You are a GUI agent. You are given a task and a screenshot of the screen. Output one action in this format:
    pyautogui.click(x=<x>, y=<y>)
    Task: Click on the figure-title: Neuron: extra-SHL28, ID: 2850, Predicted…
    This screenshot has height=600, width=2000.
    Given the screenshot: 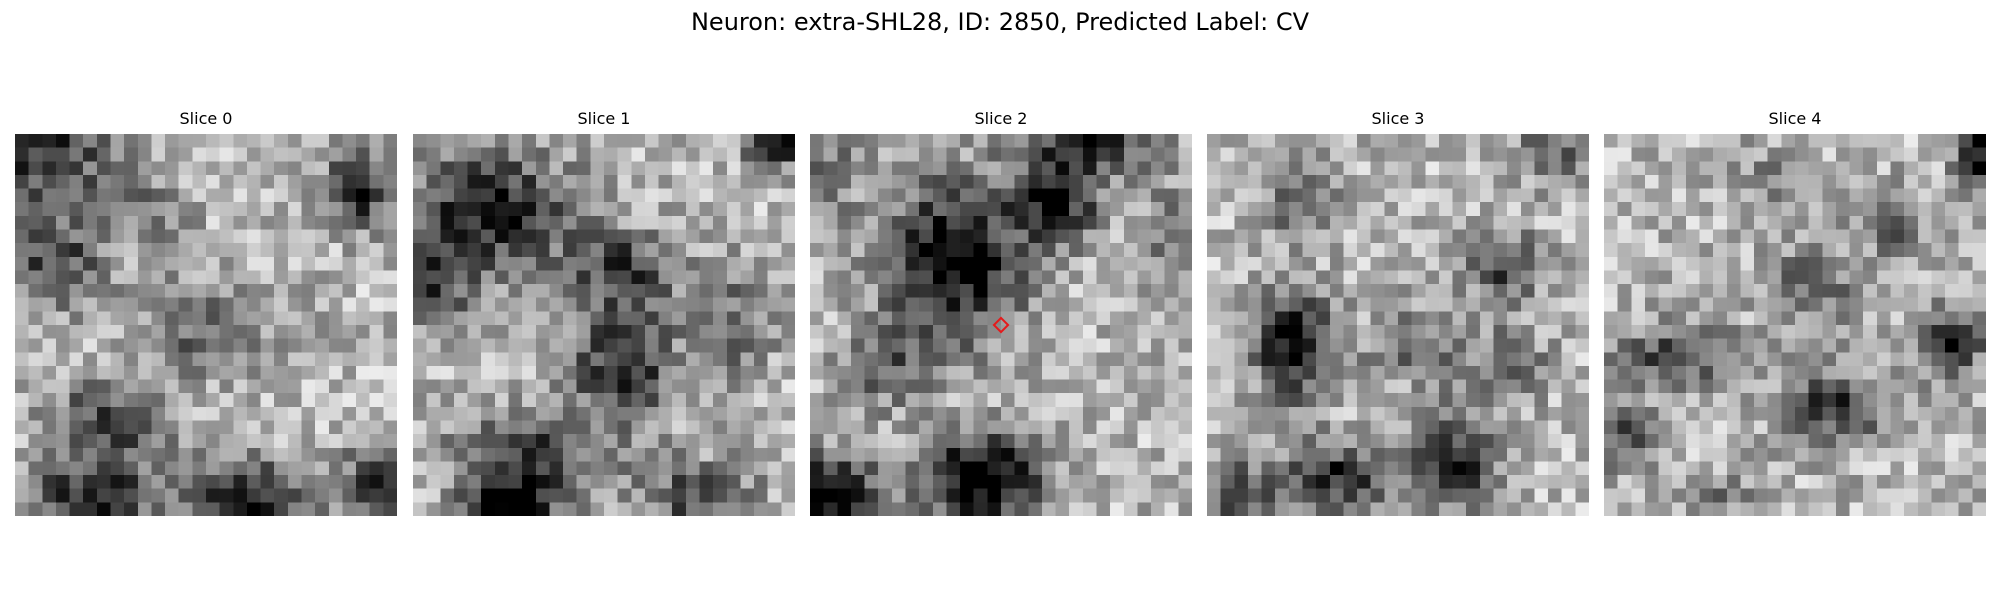 What is the action you would take?
    pyautogui.click(x=1000, y=22)
    